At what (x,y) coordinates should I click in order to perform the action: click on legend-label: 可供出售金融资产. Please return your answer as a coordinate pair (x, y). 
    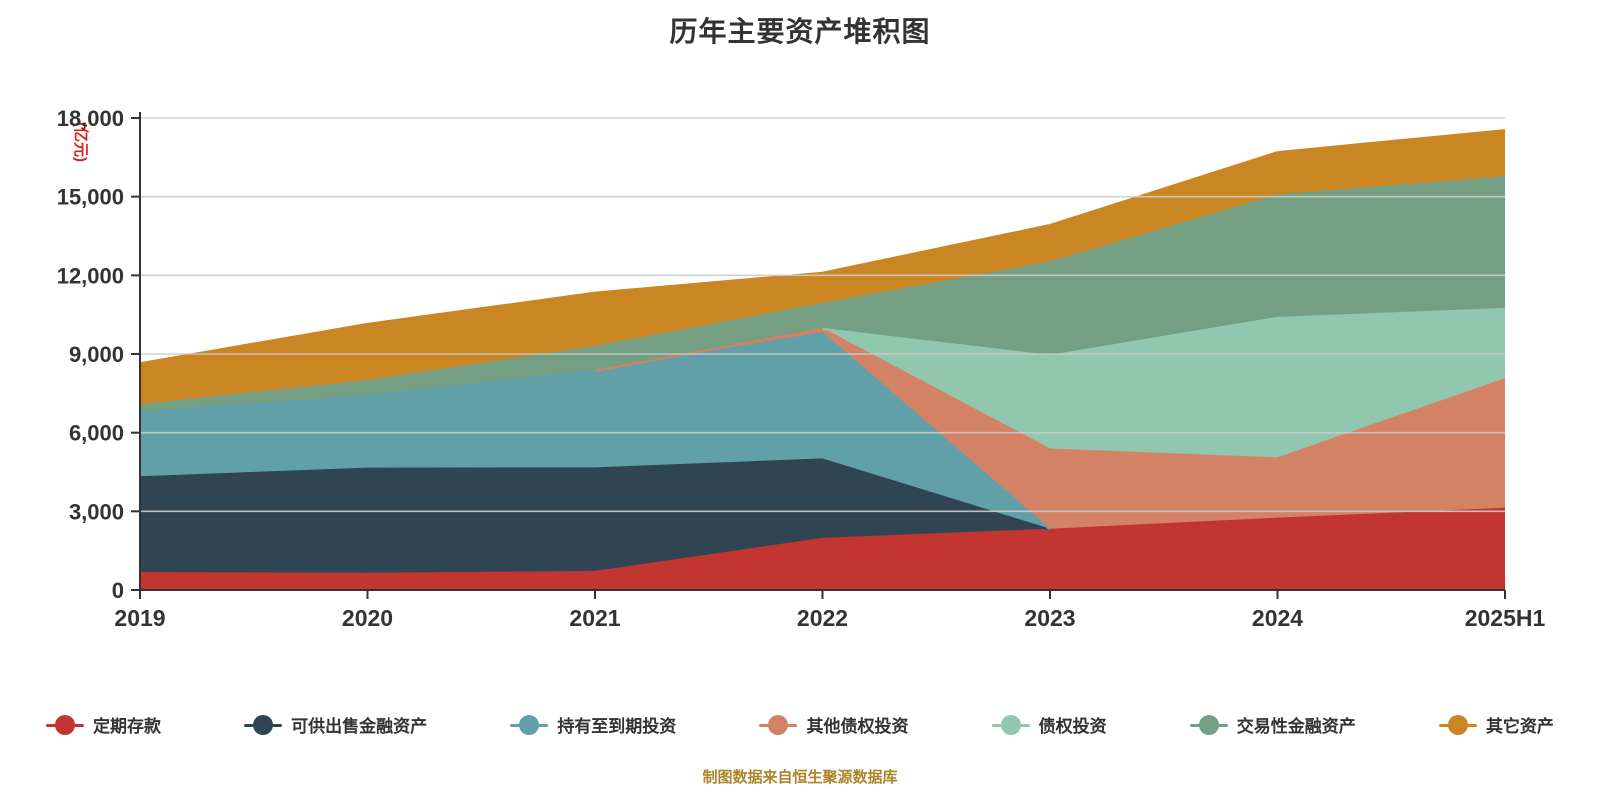
    Looking at the image, I should click on (359, 726).